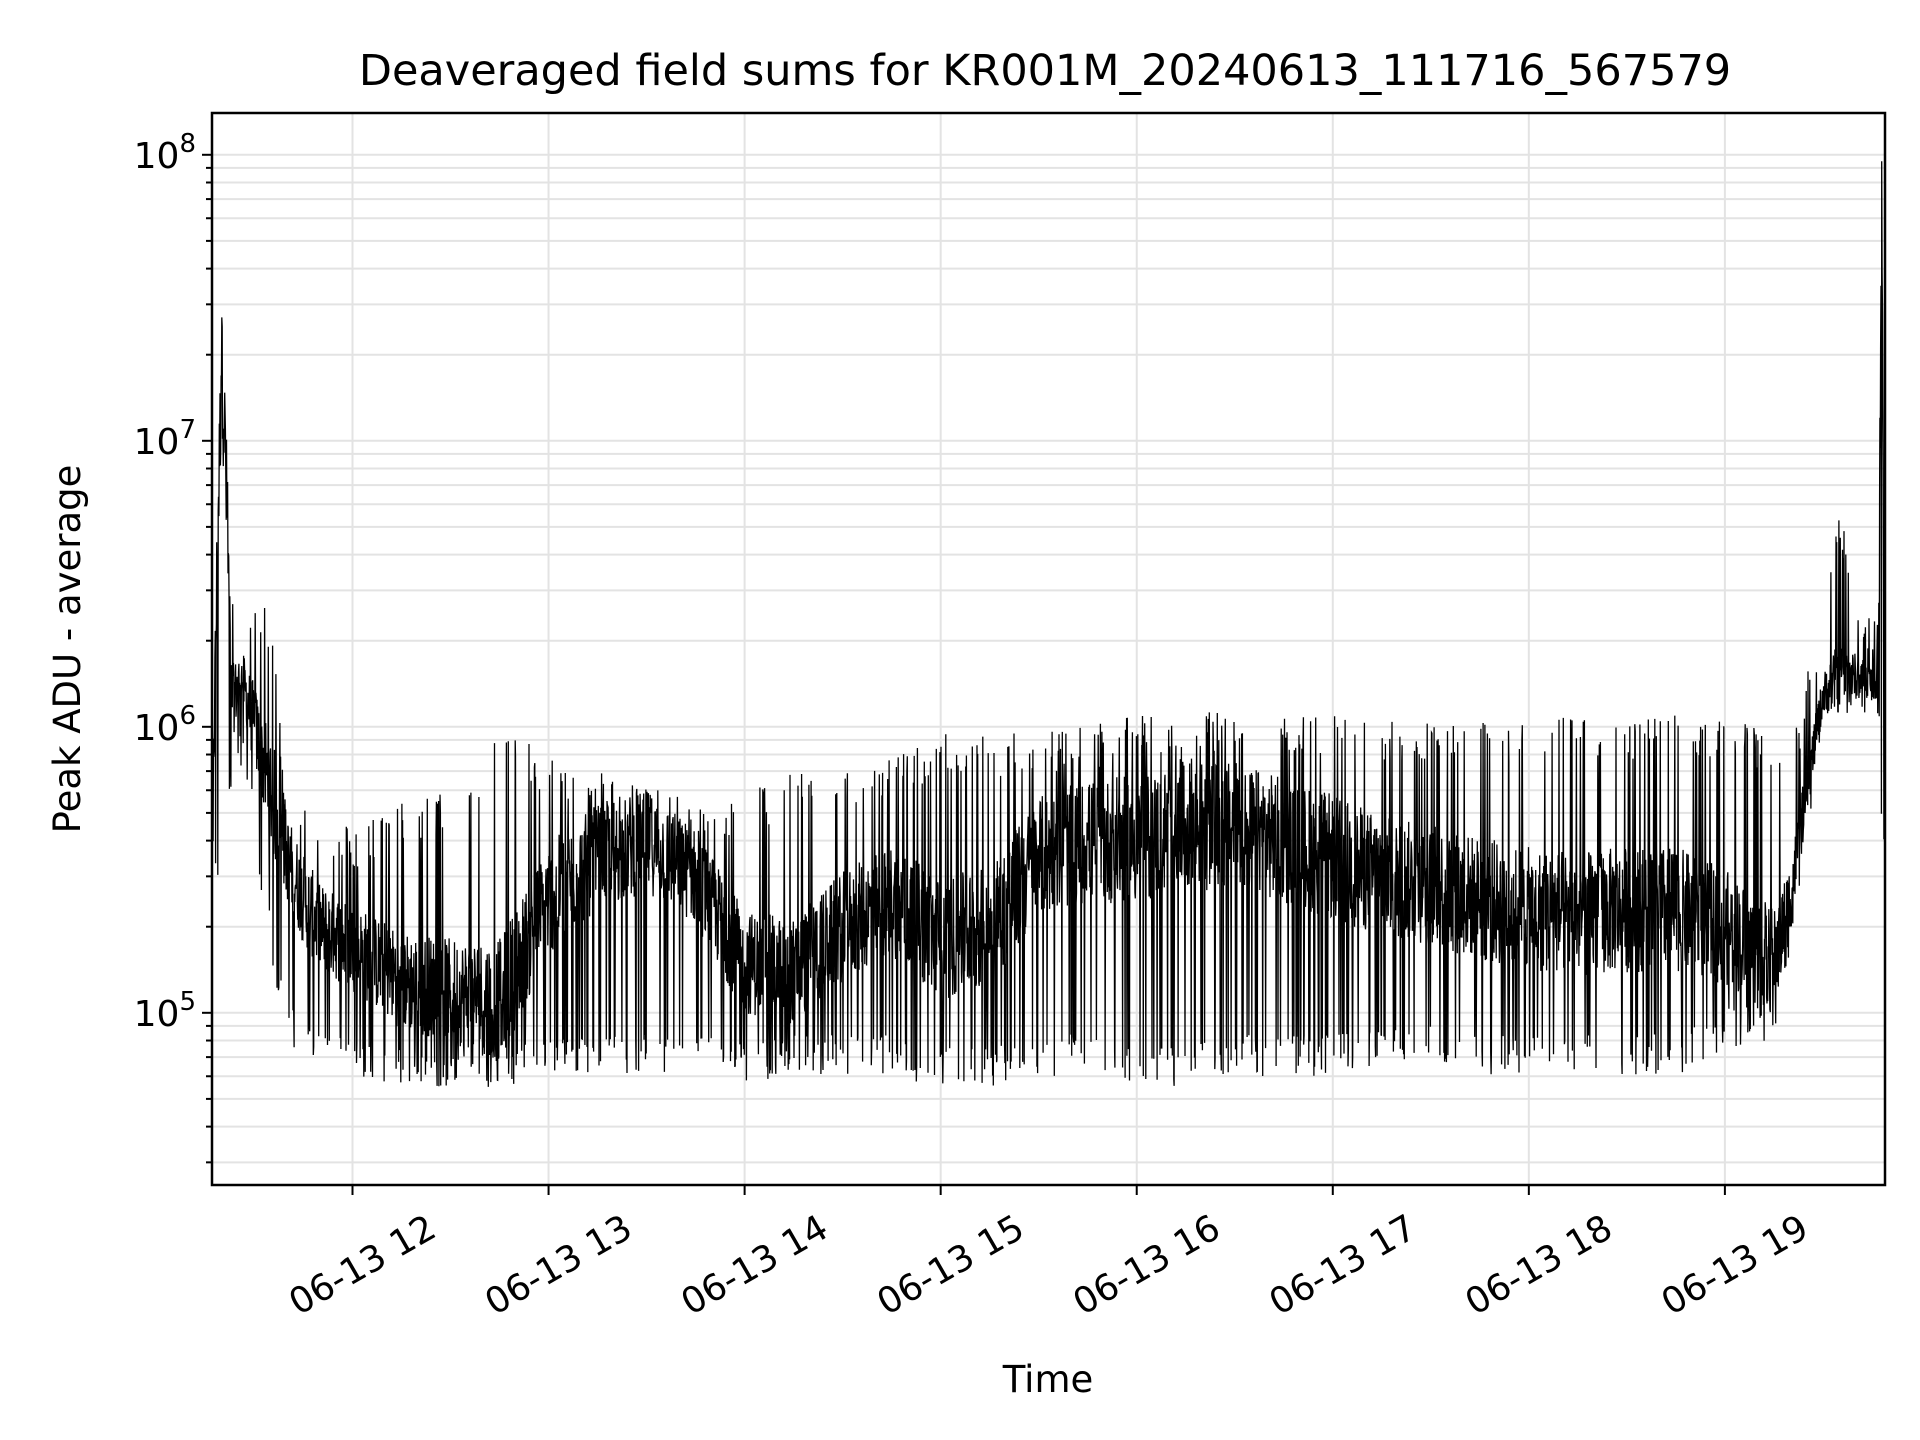  I want to click on x-tick-label: 06-13 16, so click(1147, 1265).